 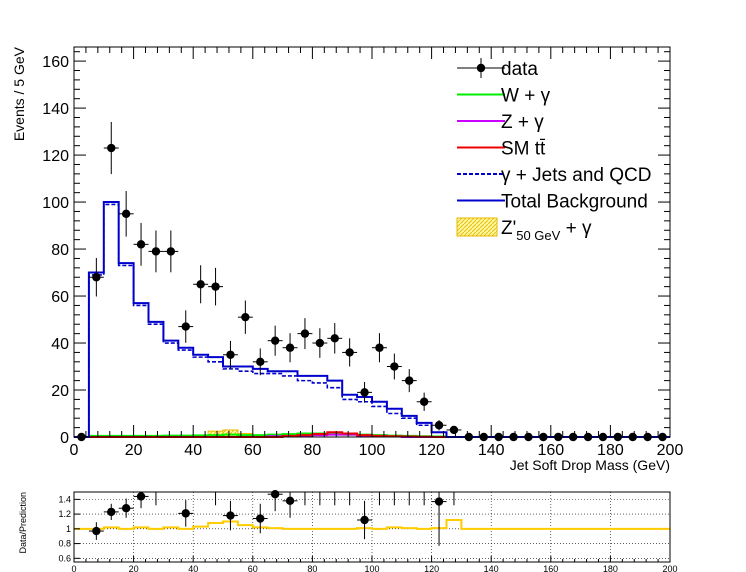 I want to click on legend-entry-w: W + γ, so click(x=504, y=96).